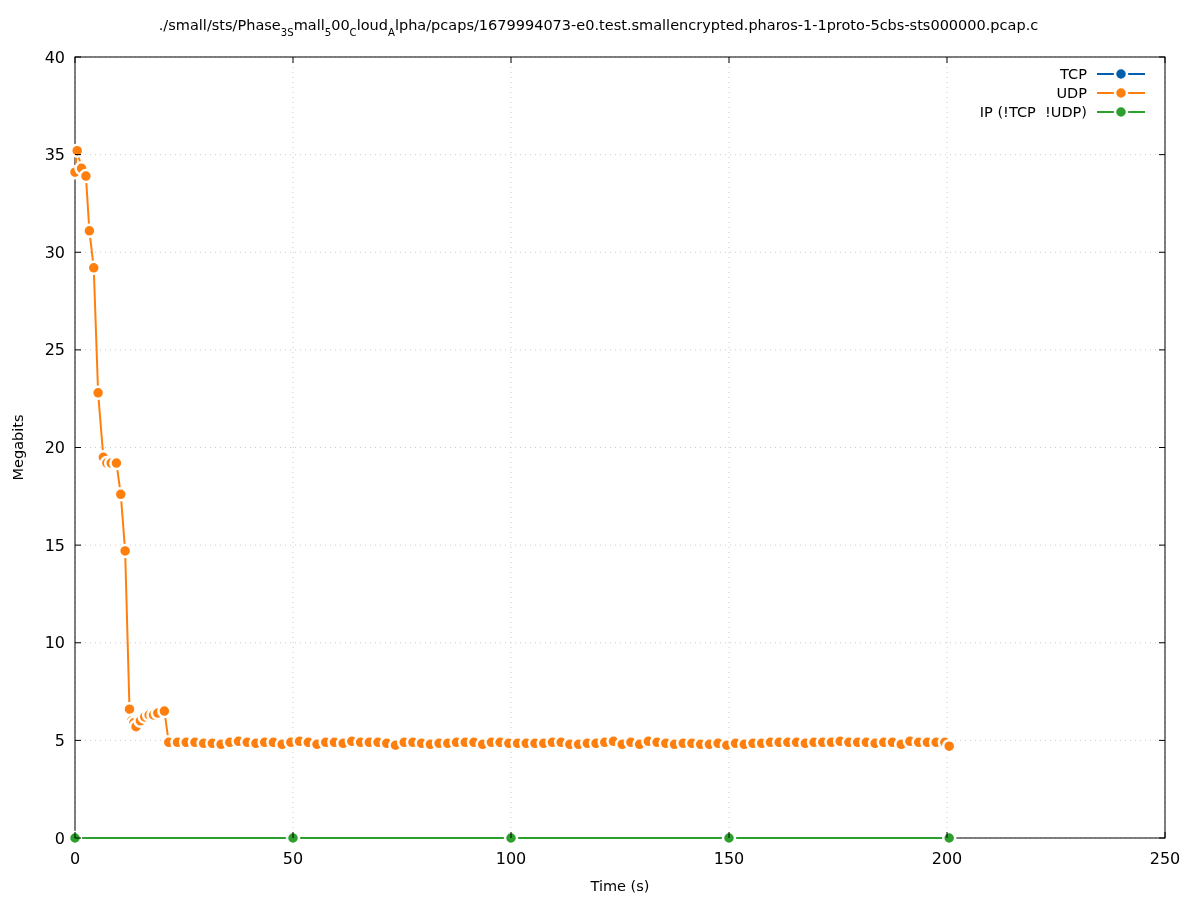 The image size is (1197, 900). What do you see at coordinates (1072, 93) in the screenshot?
I see `legend-label: UDP` at bounding box center [1072, 93].